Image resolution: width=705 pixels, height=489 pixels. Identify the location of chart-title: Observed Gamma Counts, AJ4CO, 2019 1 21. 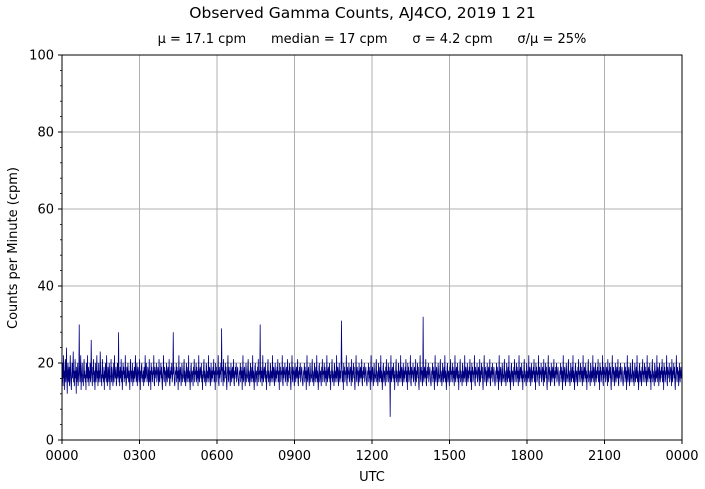
(362, 13).